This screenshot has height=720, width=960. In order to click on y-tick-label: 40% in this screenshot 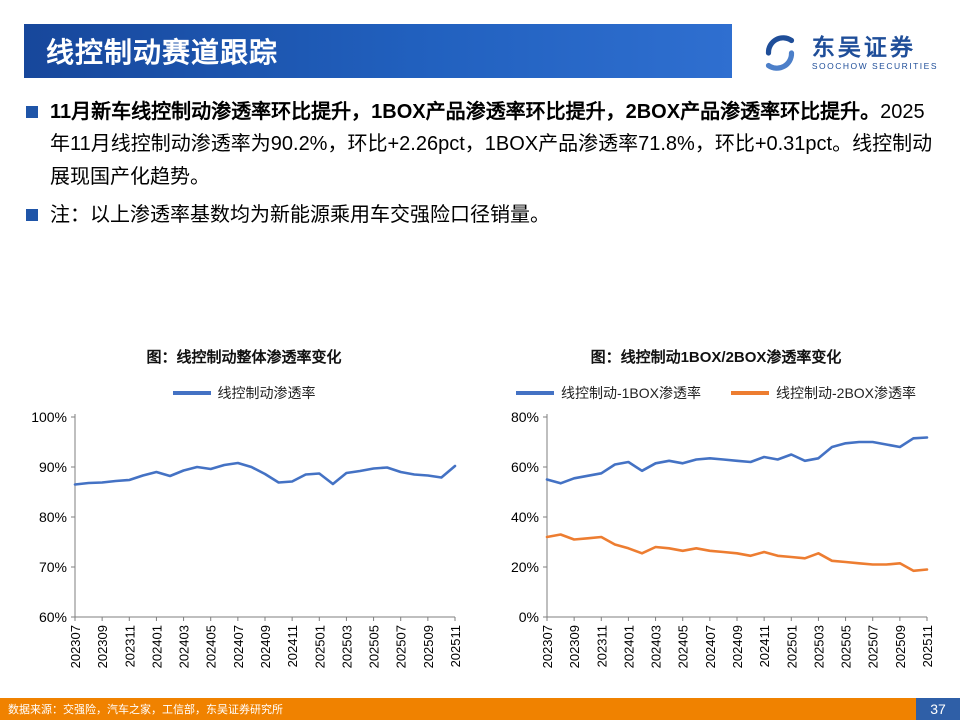, I will do `click(525, 517)`.